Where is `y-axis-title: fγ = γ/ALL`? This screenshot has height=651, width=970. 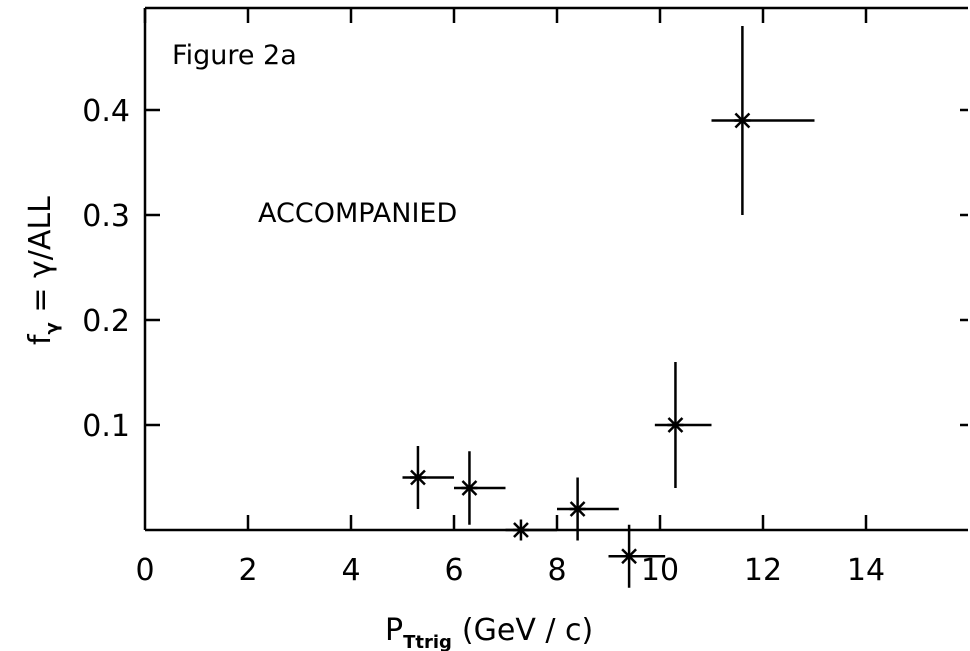
y-axis-title: fγ = γ/ALL is located at coordinates (43, 270).